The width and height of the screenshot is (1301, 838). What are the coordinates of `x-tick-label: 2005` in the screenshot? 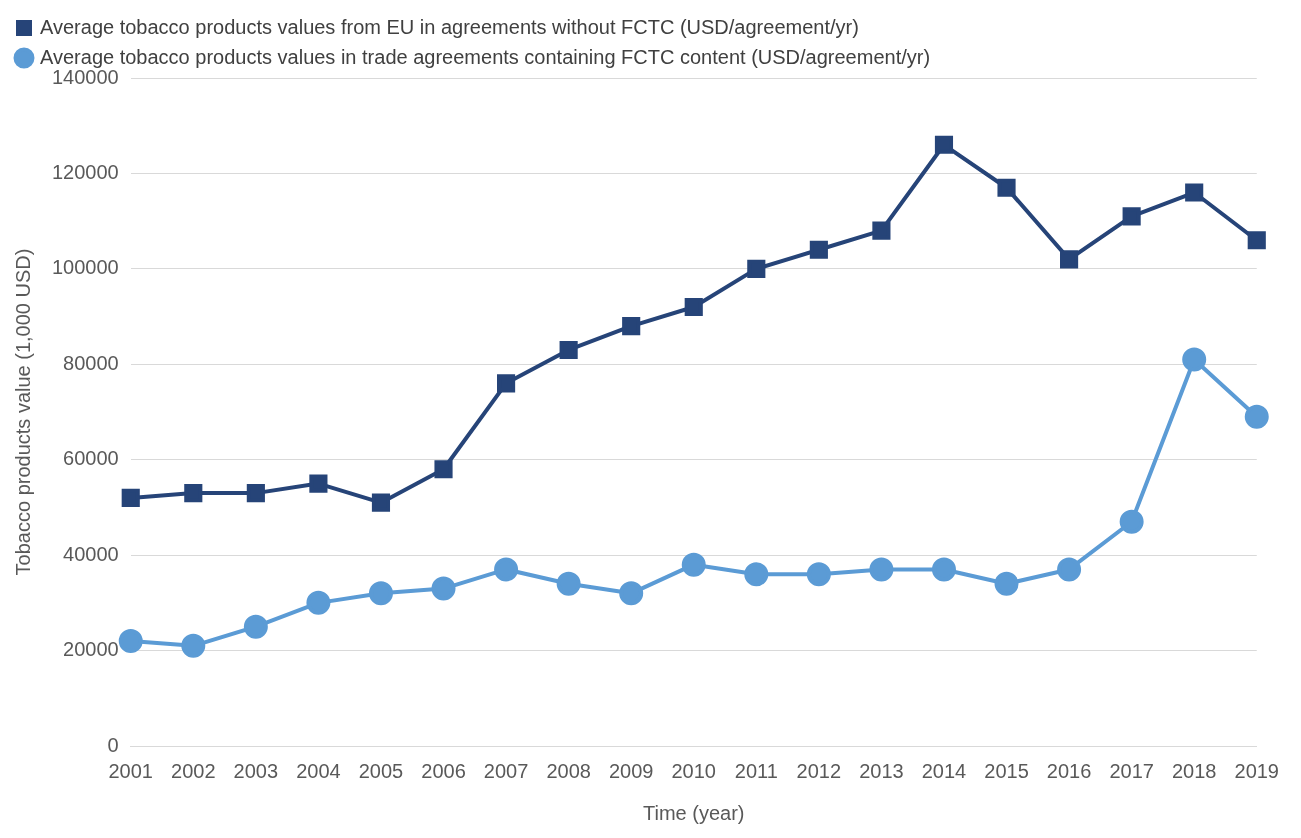 It's located at (381, 770).